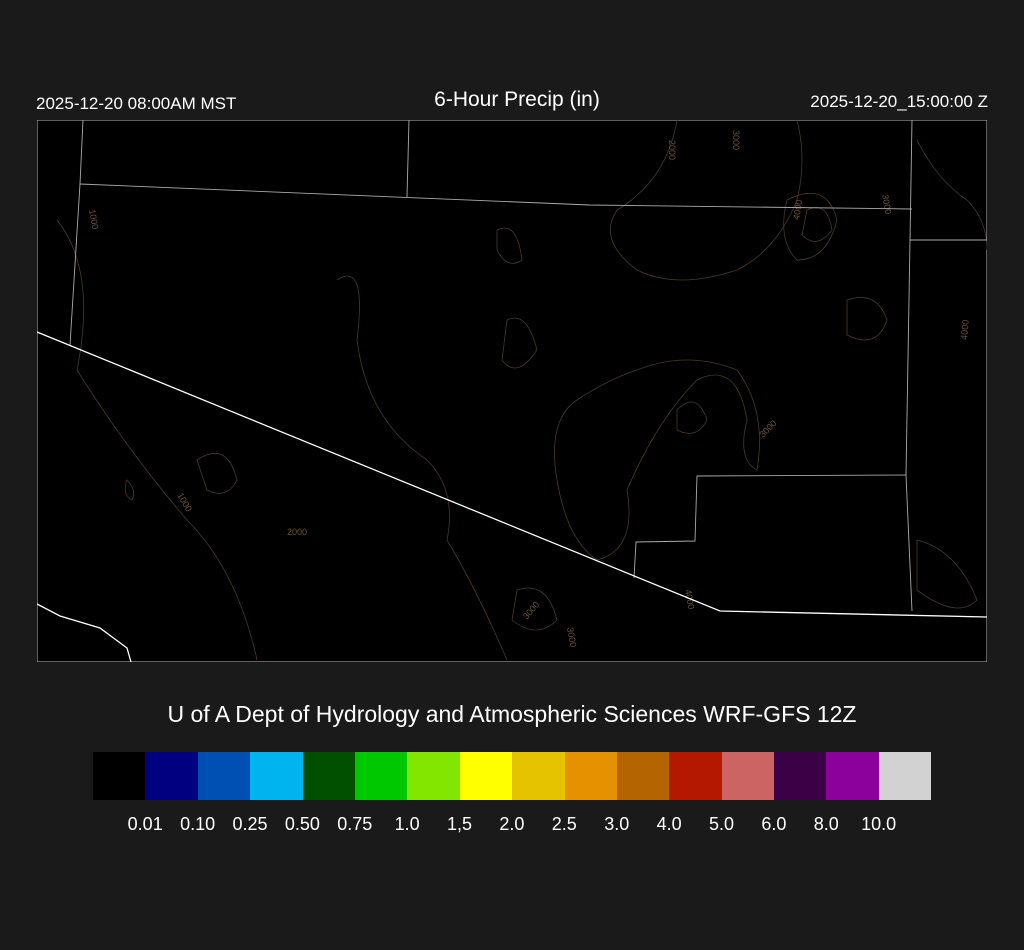 The width and height of the screenshot is (1024, 950). I want to click on colorbar-label: 3.0, so click(617, 824).